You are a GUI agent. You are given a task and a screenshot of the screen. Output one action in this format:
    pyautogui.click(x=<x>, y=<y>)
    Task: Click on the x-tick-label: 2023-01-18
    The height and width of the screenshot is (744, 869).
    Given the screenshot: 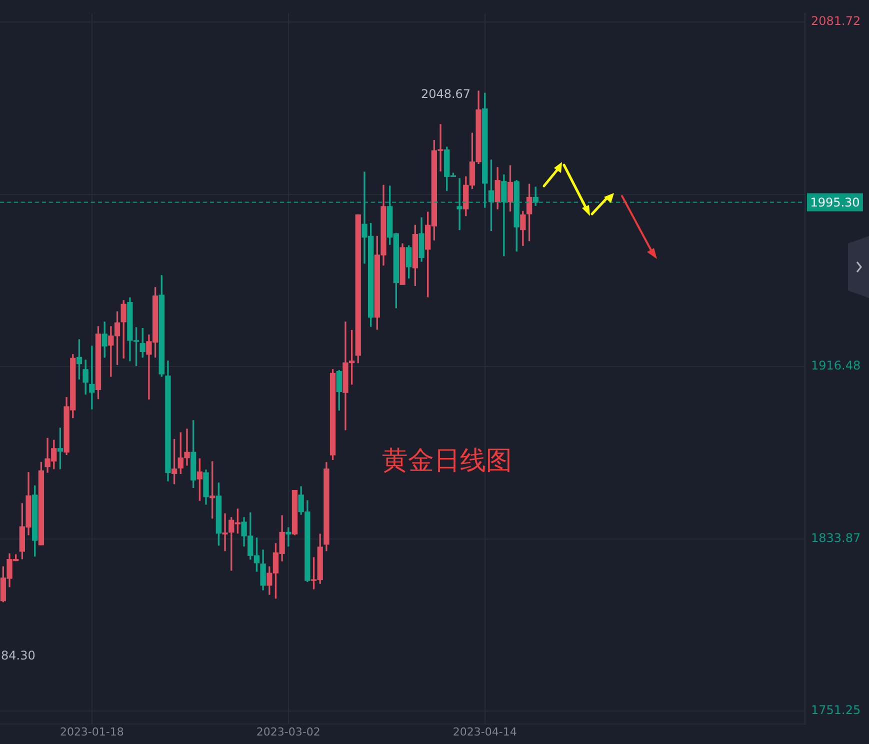 What is the action you would take?
    pyautogui.click(x=92, y=731)
    